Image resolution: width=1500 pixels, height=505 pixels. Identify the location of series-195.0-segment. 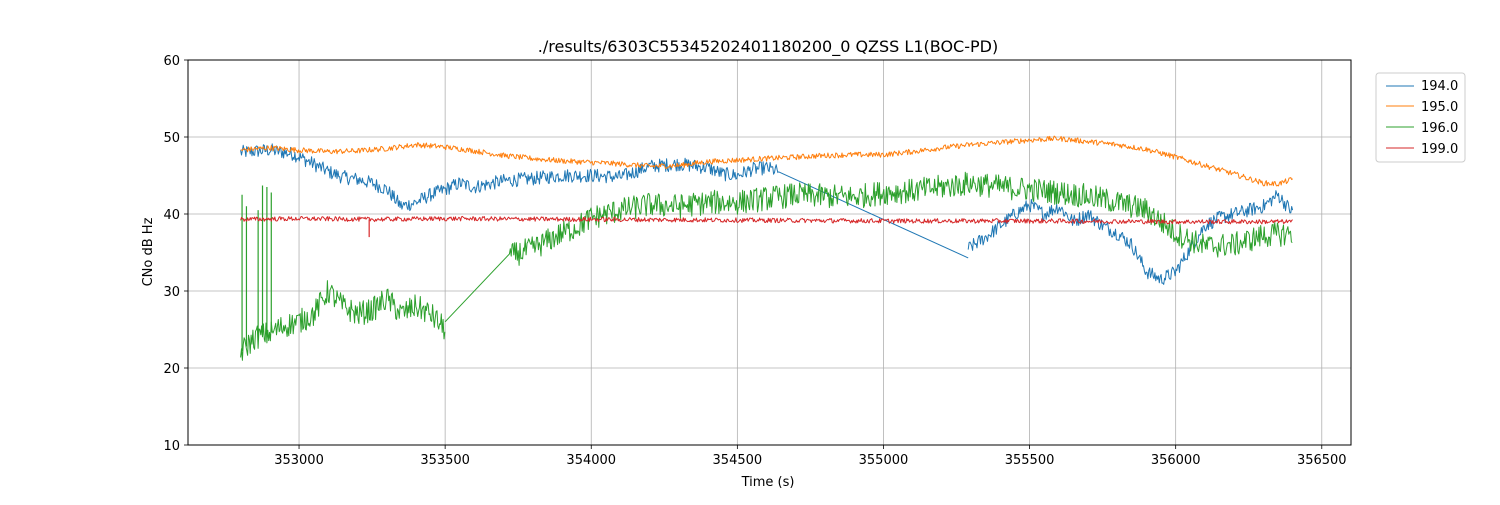
(766, 161).